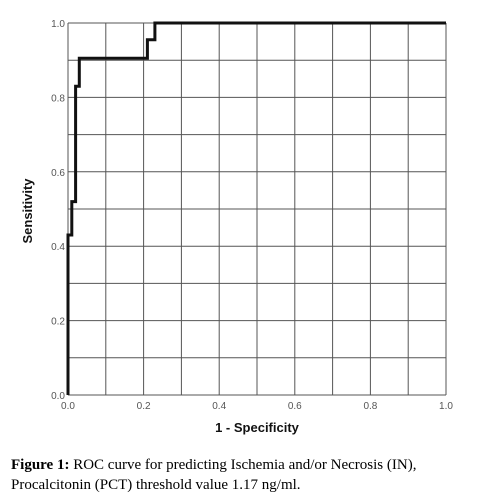  I want to click on x-tick-label: 0.2, so click(144, 406).